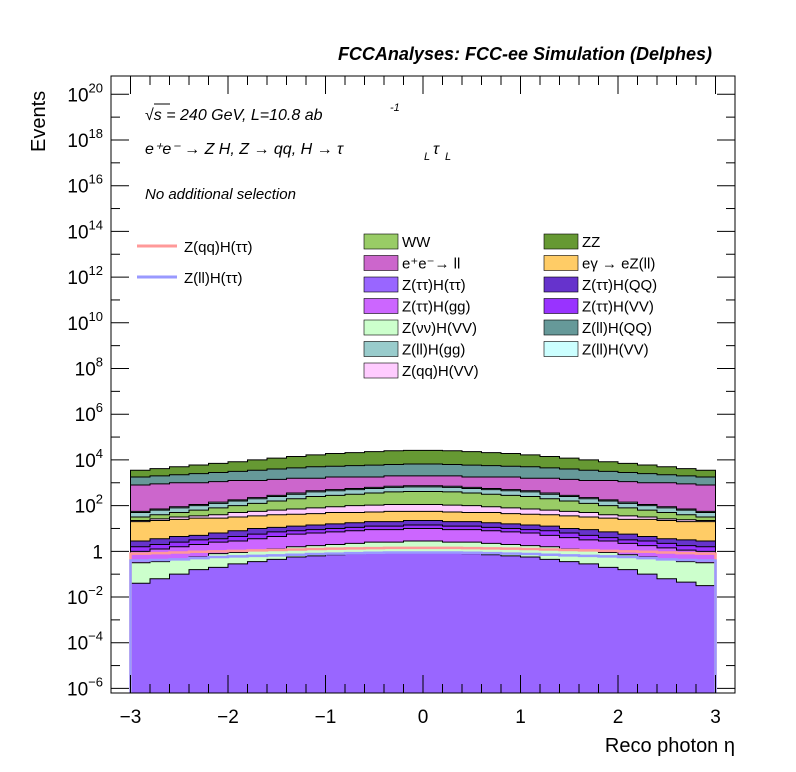 This screenshot has width=796, height=772. I want to click on signal-line-layer, so click(423, 619).